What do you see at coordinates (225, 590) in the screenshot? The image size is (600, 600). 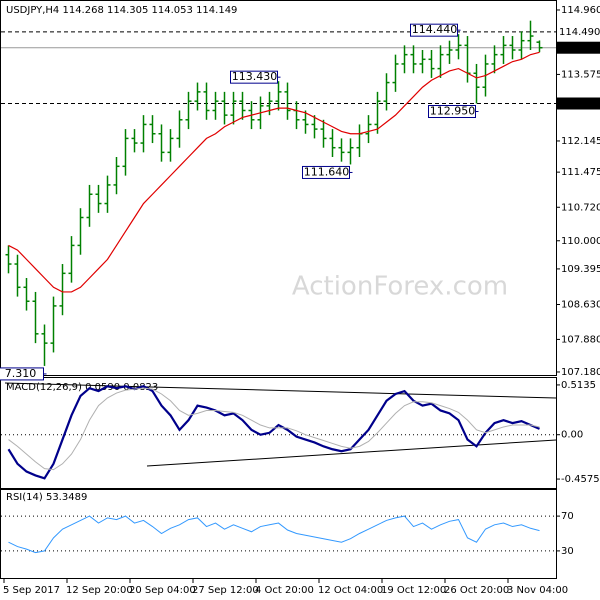 I see `x-tick-label: 27 Sep 12:00` at bounding box center [225, 590].